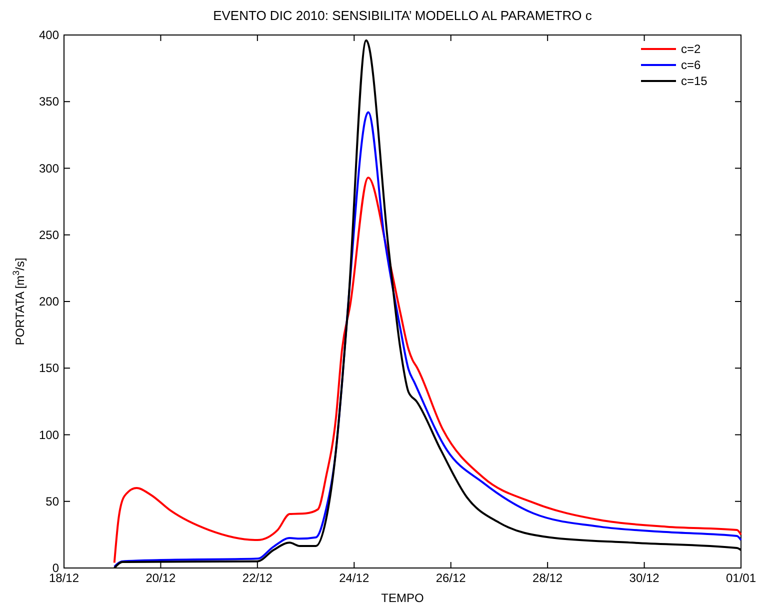 Image resolution: width=762 pixels, height=608 pixels. Describe the element at coordinates (691, 65) in the screenshot. I see `legend-label: c=6` at that location.